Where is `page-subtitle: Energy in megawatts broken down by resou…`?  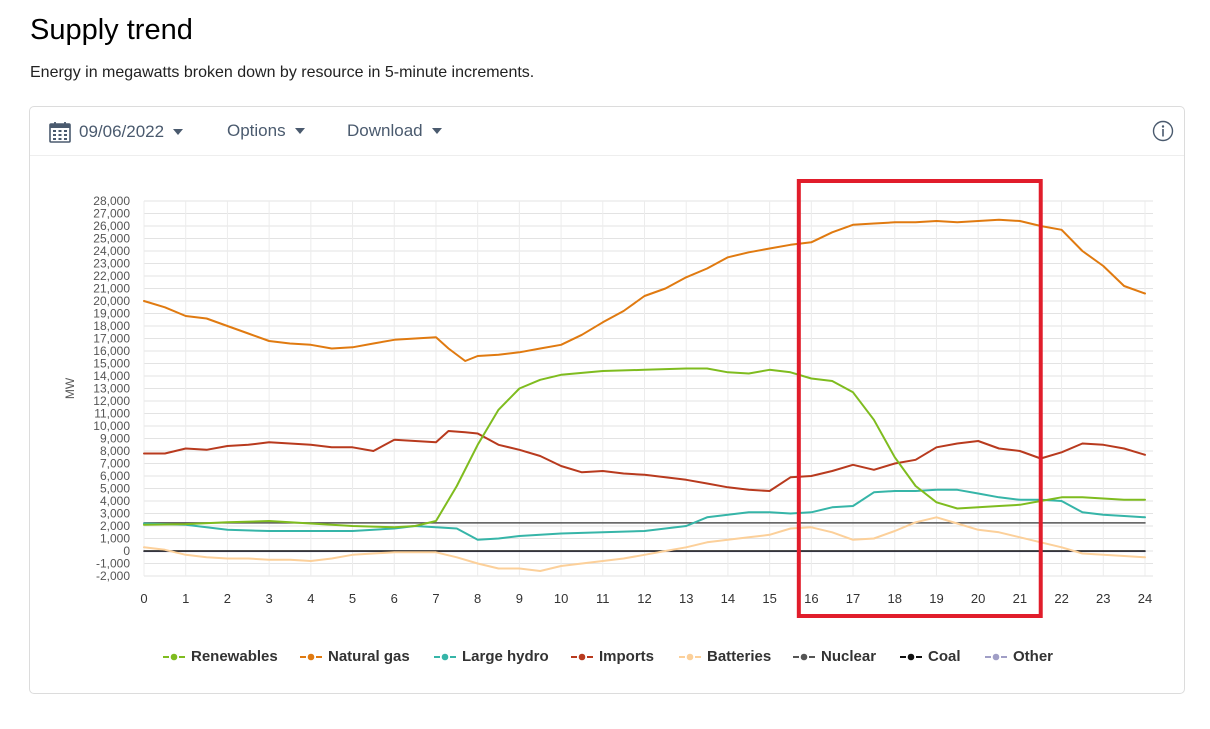
page-subtitle: Energy in megawatts broken down by resou… is located at coordinates (282, 72).